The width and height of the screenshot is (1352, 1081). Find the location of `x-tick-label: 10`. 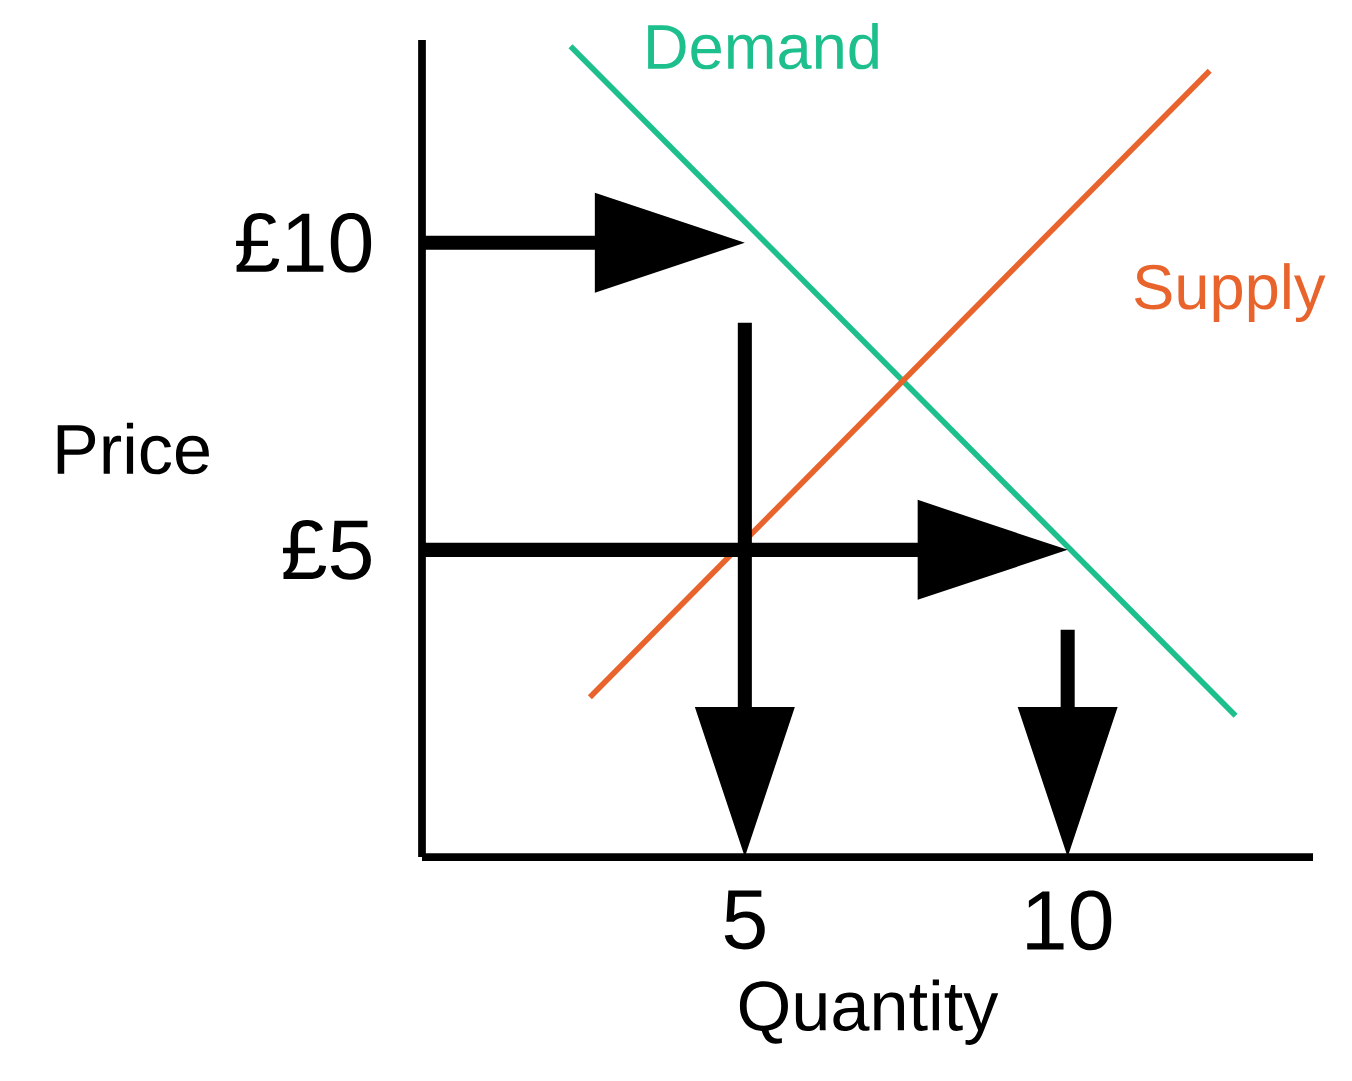

x-tick-label: 10 is located at coordinates (1069, 920).